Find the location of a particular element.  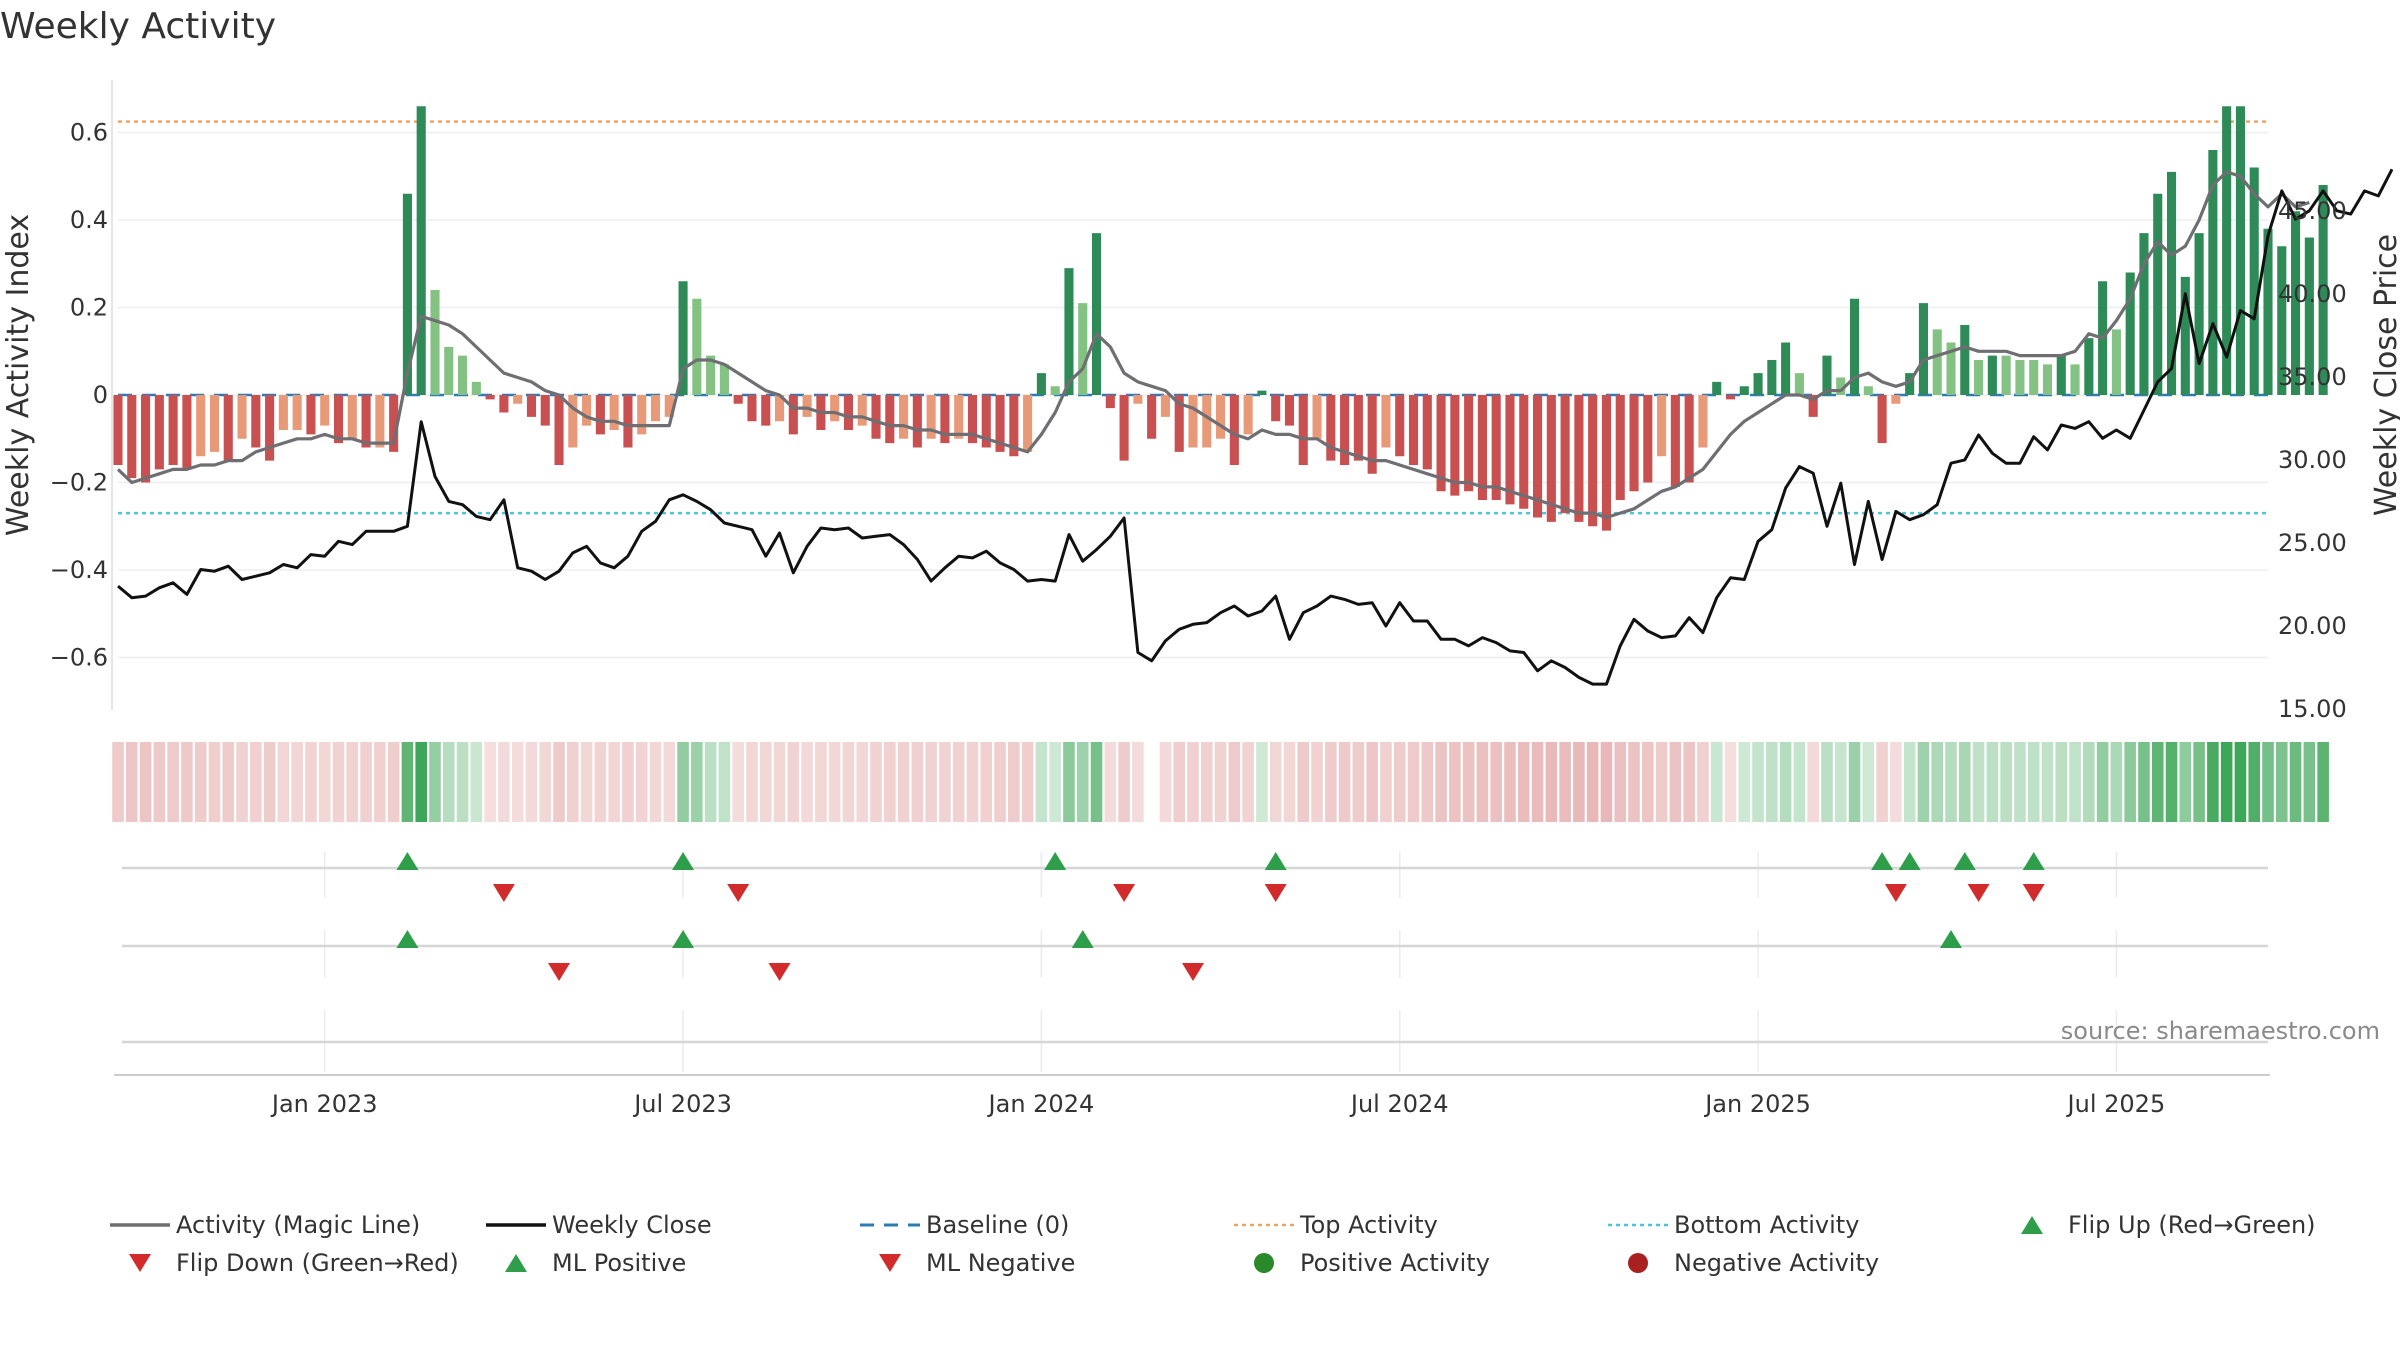

activity-heat-strip is located at coordinates (1220, 782).